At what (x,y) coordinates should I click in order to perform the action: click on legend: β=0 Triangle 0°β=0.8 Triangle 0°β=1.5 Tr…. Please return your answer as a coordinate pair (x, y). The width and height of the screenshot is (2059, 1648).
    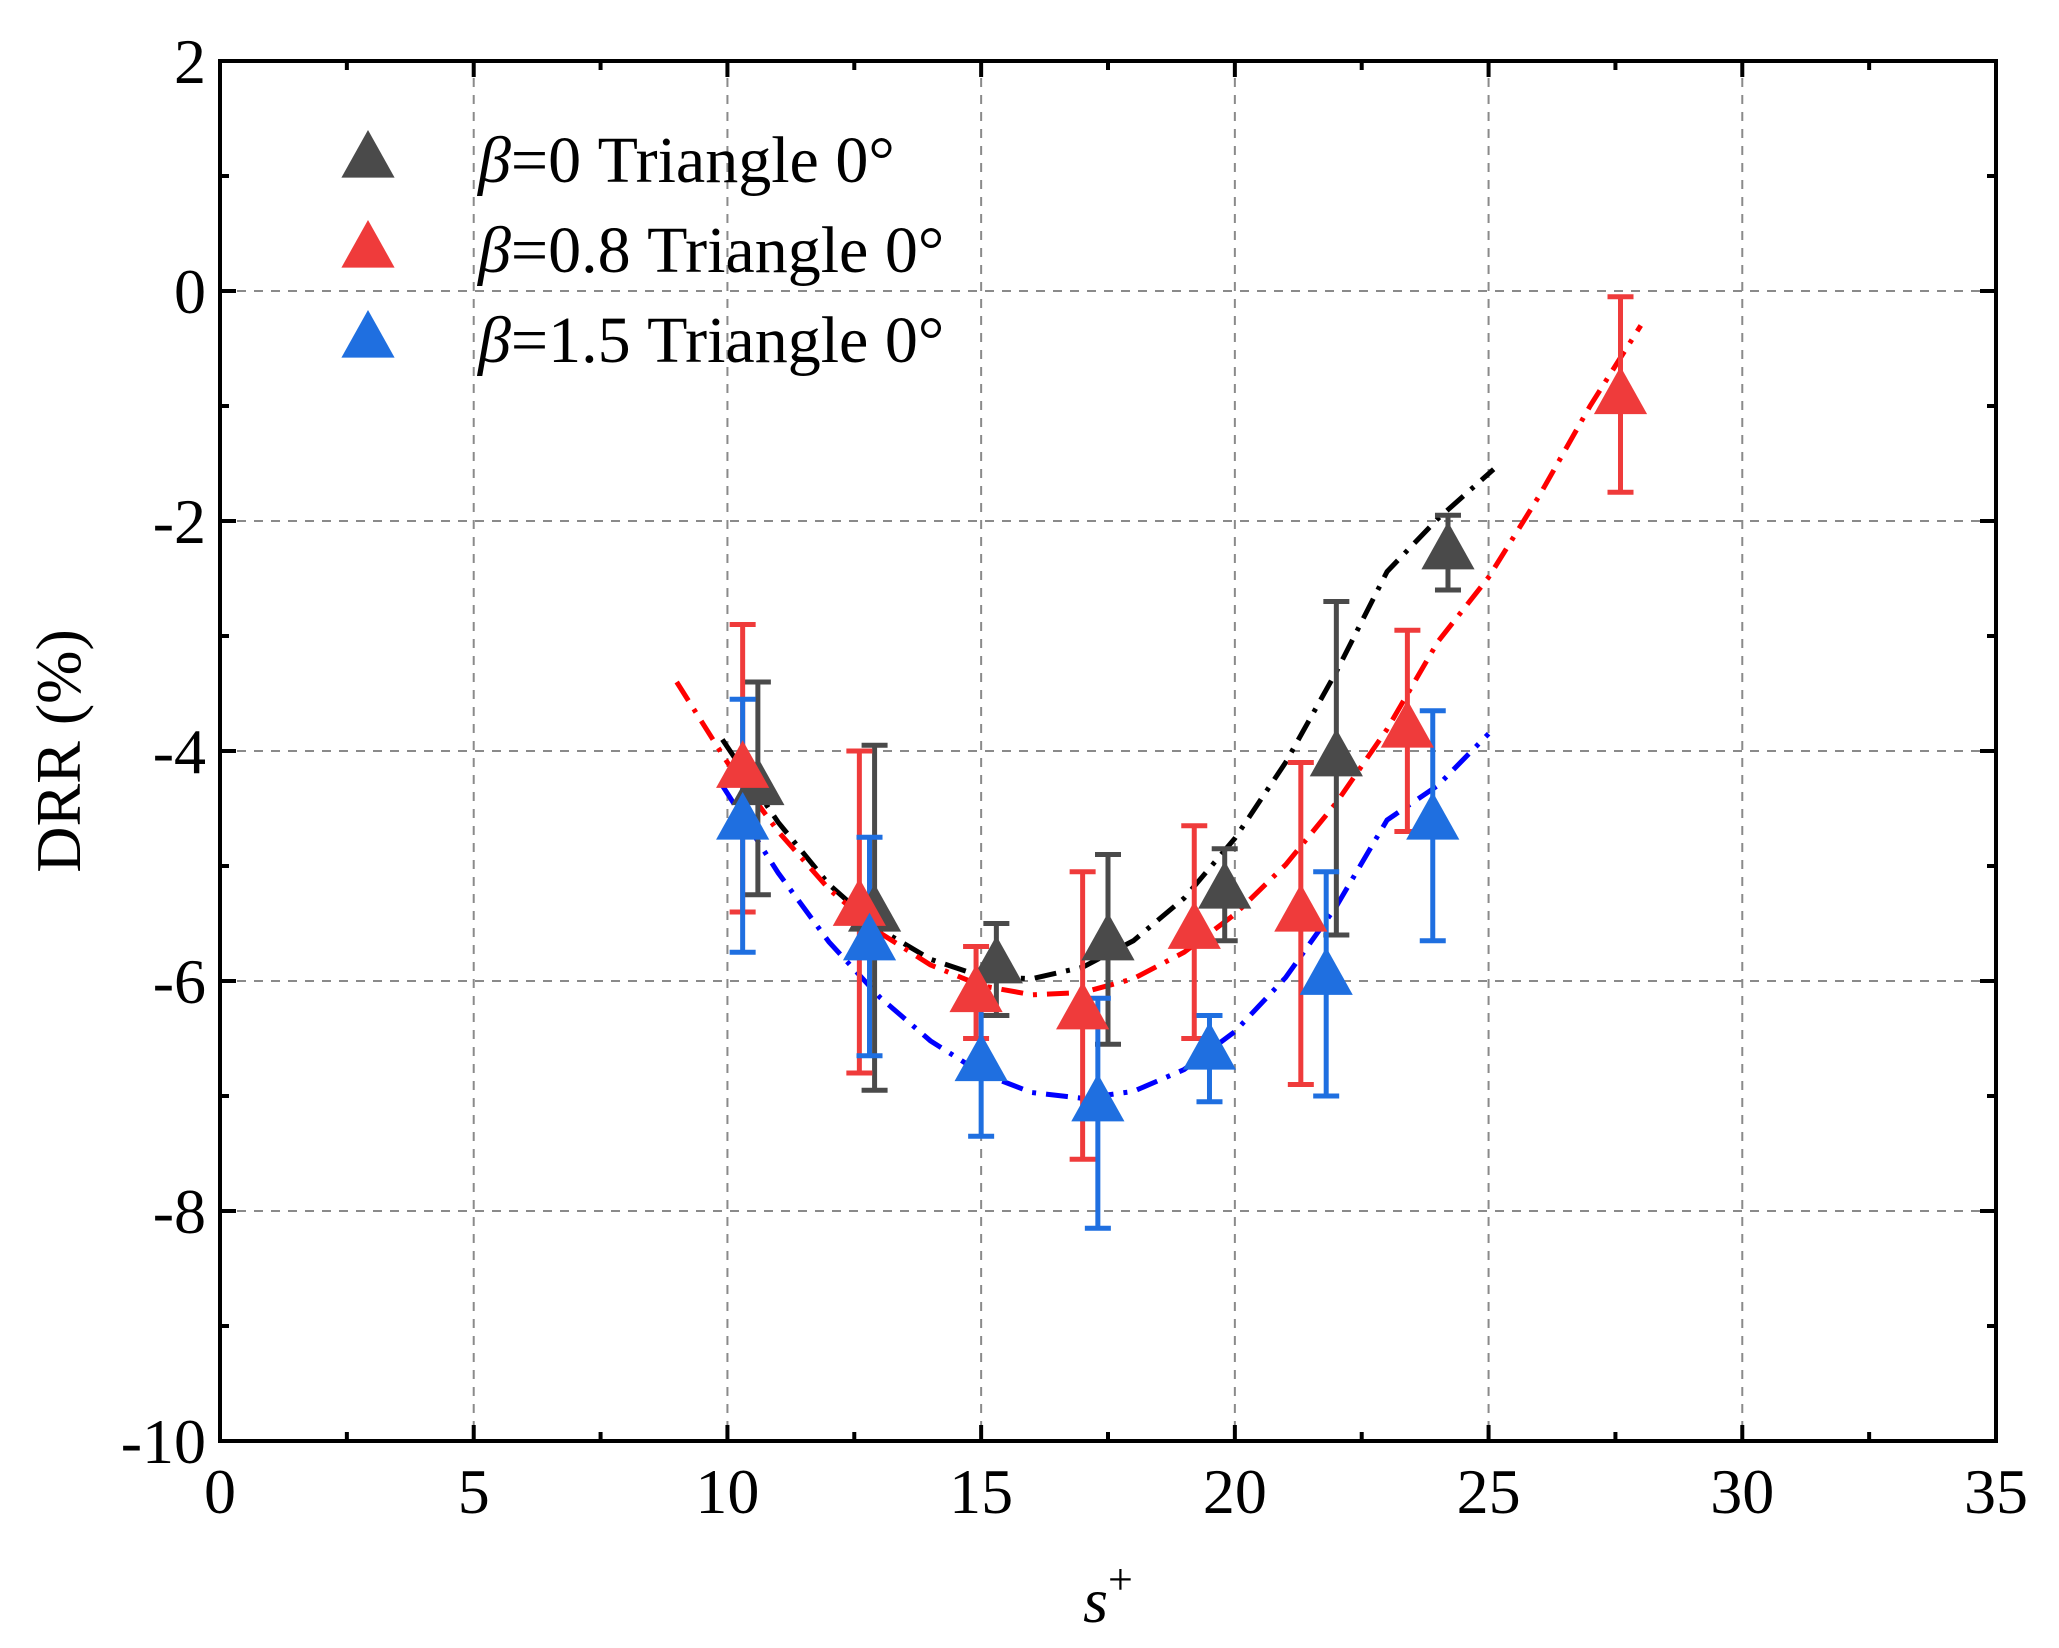
    Looking at the image, I should click on (642, 250).